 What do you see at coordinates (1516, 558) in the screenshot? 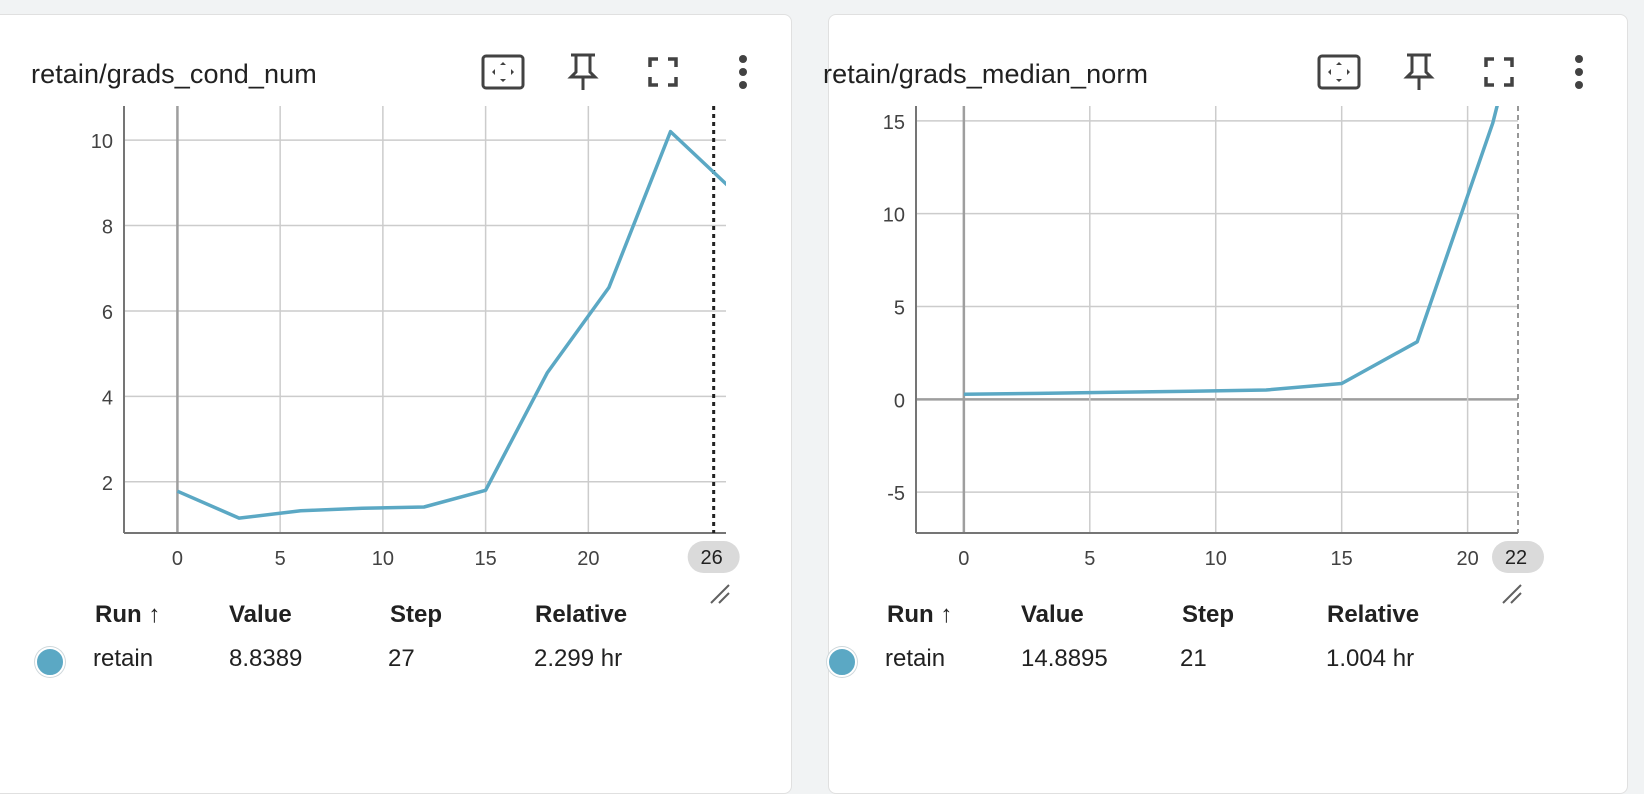
I see `hover-step-label: 22` at bounding box center [1516, 558].